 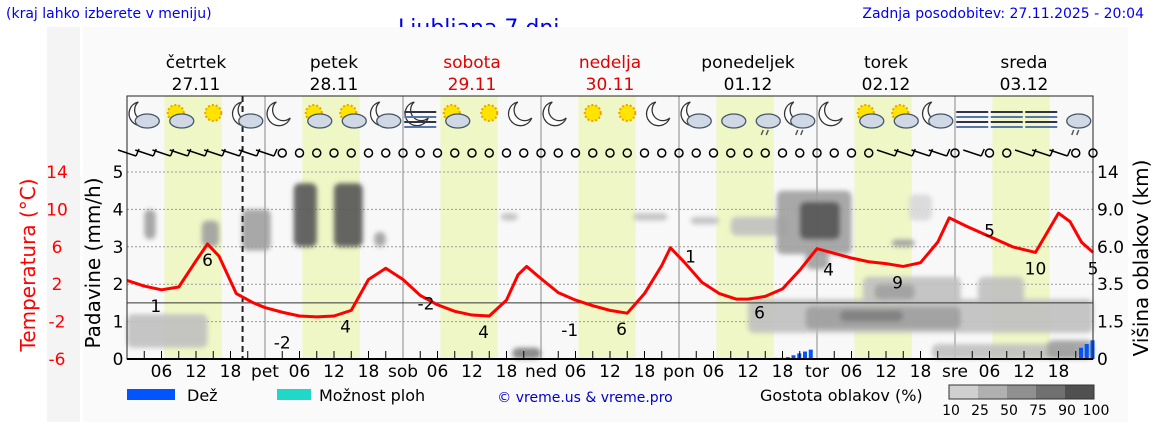 I want to click on location-hint: (kraj lahko izberete v meniju), so click(x=109, y=14).